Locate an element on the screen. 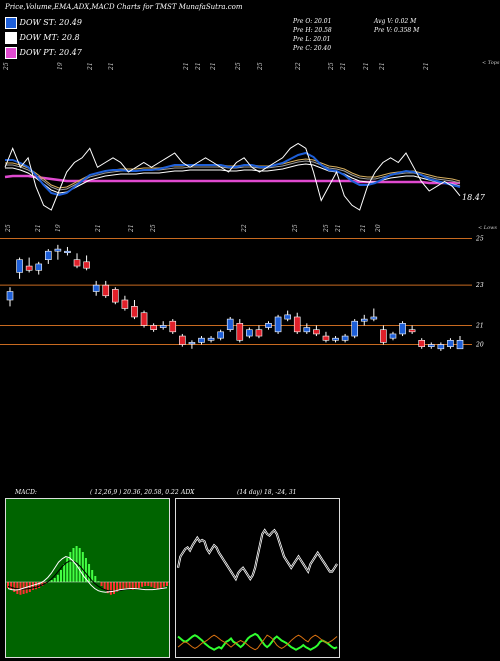 The width and height of the screenshot is (500, 661). legend-swatch-mt is located at coordinates (11, 38).